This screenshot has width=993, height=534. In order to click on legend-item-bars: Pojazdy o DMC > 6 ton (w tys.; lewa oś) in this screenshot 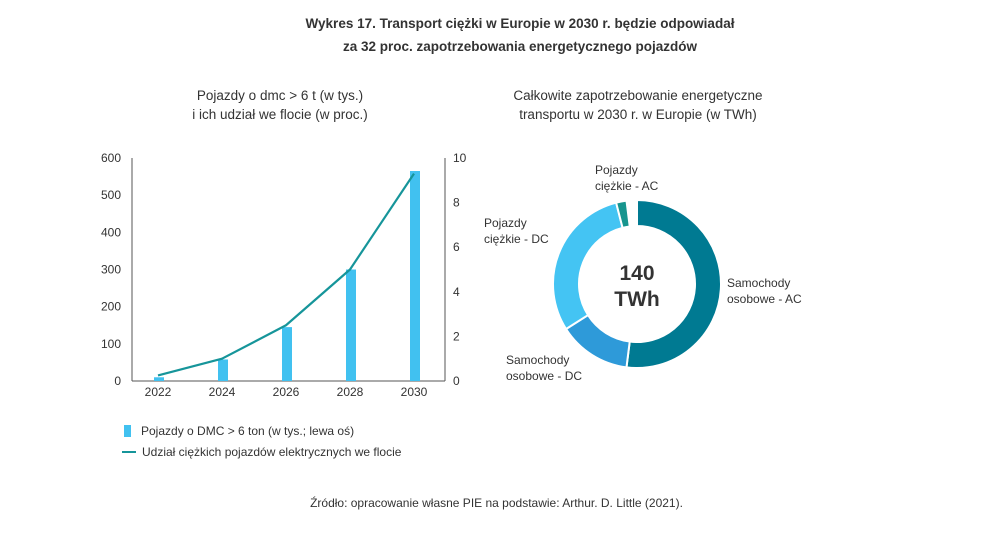, I will do `click(238, 431)`.